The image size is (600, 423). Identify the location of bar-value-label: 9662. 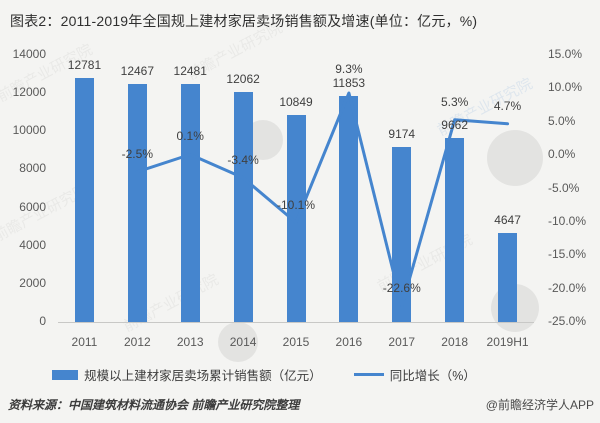
(454, 124).